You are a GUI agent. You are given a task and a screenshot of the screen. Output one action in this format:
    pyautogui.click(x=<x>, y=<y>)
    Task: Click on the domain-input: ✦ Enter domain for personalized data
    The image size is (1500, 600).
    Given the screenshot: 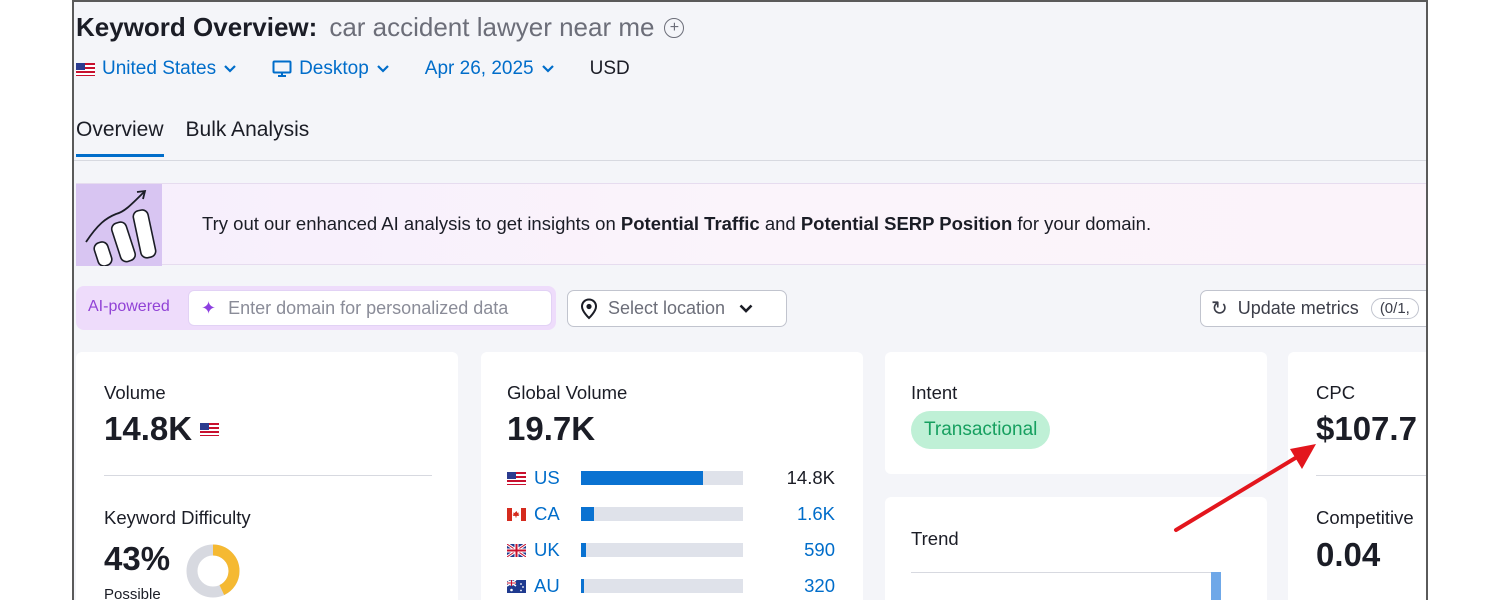 What is the action you would take?
    pyautogui.click(x=370, y=308)
    